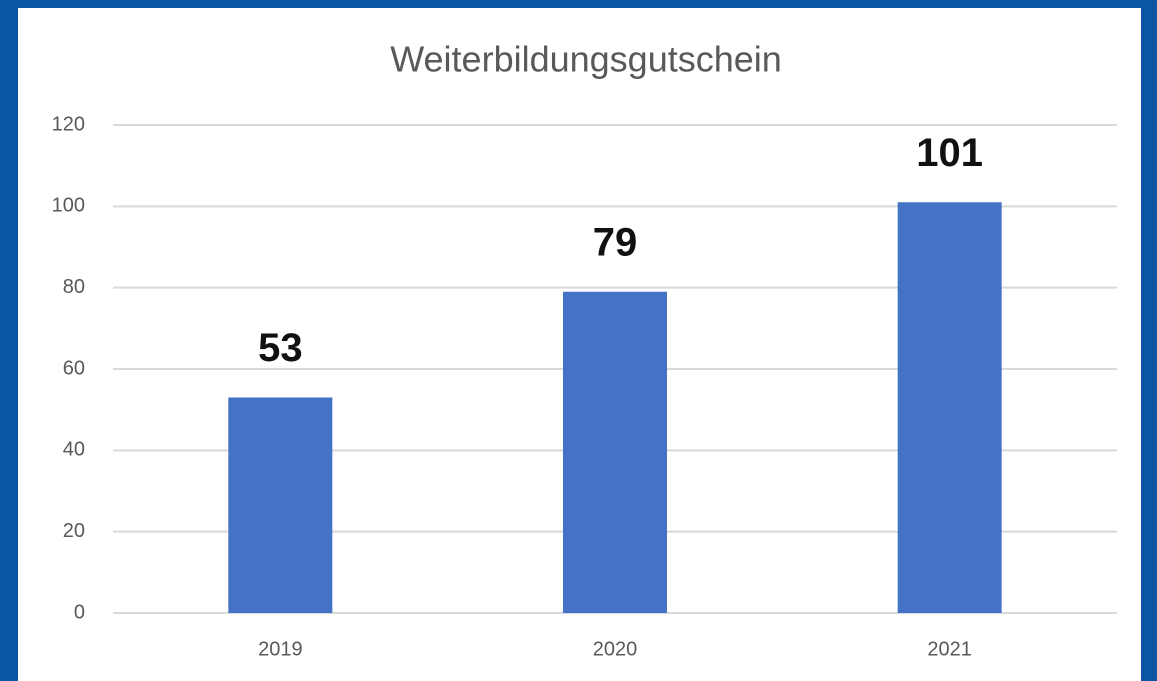  What do you see at coordinates (615, 242) in the screenshot?
I see `data-label: 79` at bounding box center [615, 242].